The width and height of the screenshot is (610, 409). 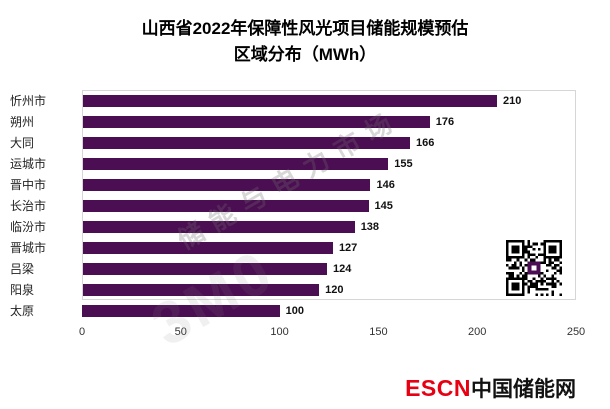 I want to click on qr-code, so click(x=534, y=268).